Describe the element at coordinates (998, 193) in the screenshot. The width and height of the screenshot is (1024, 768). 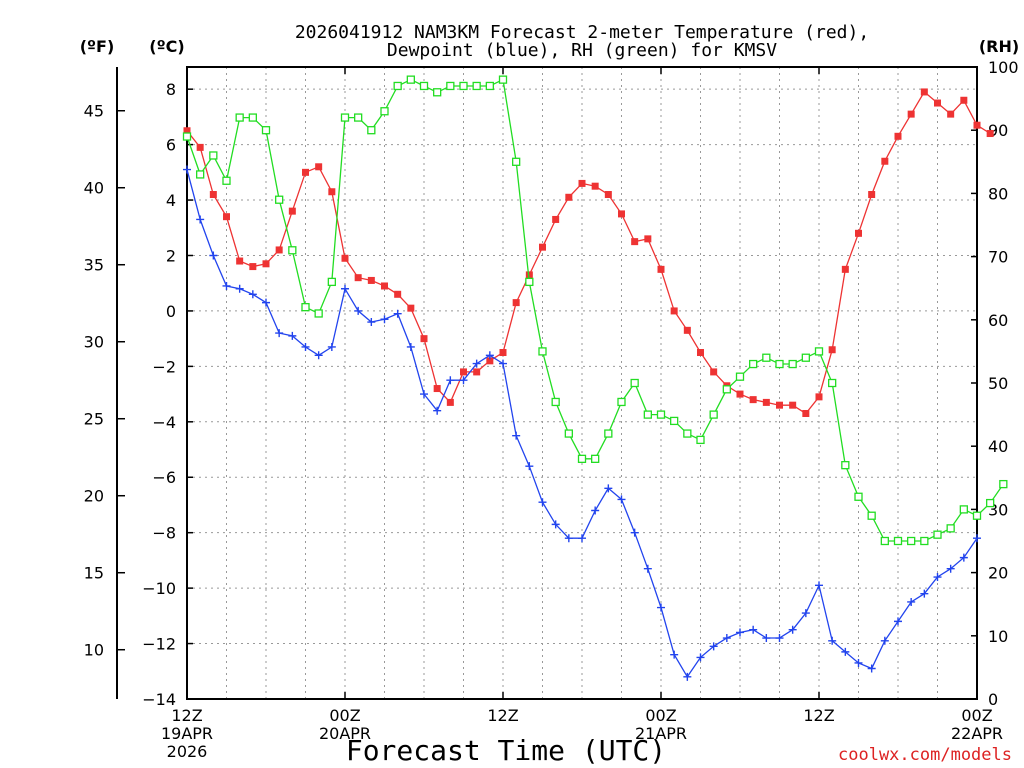
I see `rh-tick-label: 80` at that location.